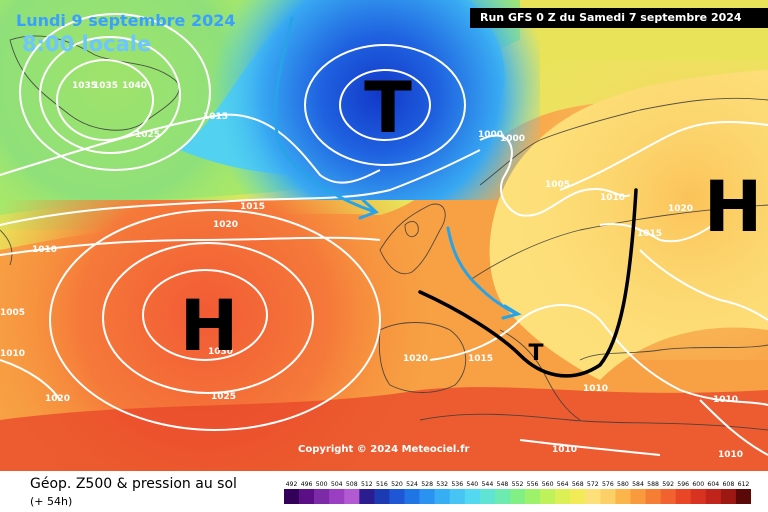  I want to click on isobar-label: 1040, so click(134, 86).